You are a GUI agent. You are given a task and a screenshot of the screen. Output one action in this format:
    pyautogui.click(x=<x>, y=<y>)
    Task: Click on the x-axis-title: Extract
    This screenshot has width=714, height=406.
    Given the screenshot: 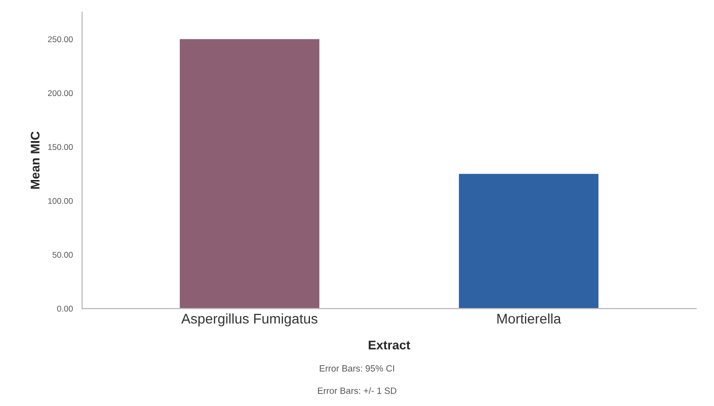 What is the action you would take?
    pyautogui.click(x=389, y=345)
    